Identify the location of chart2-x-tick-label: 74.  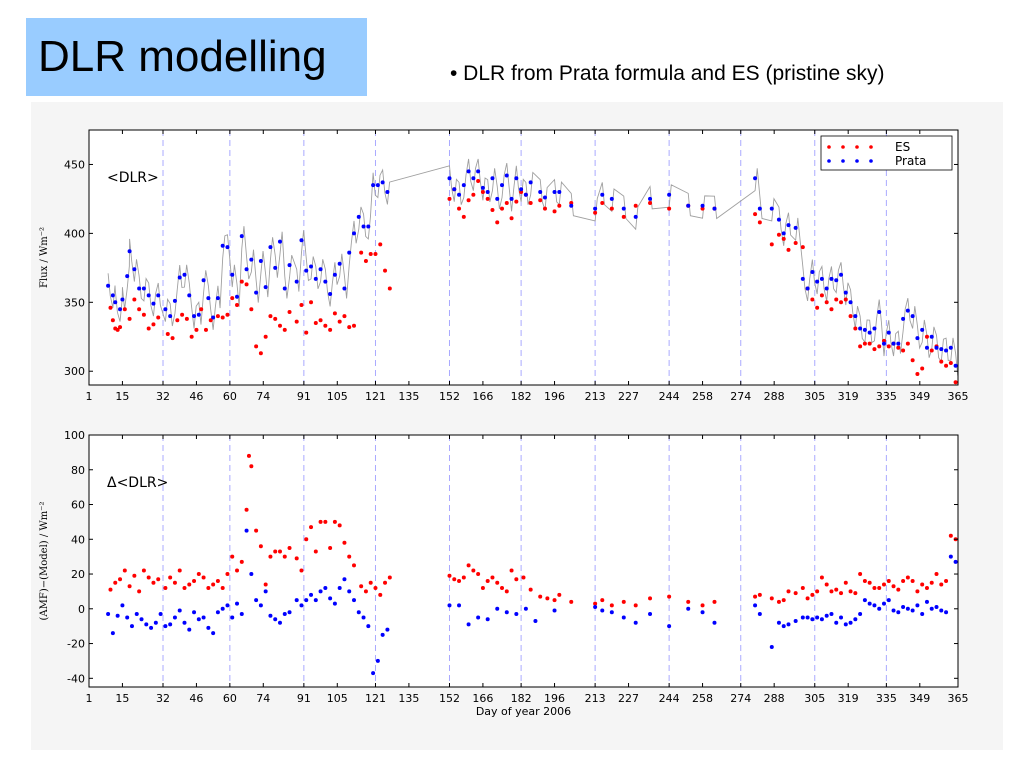
(263, 698).